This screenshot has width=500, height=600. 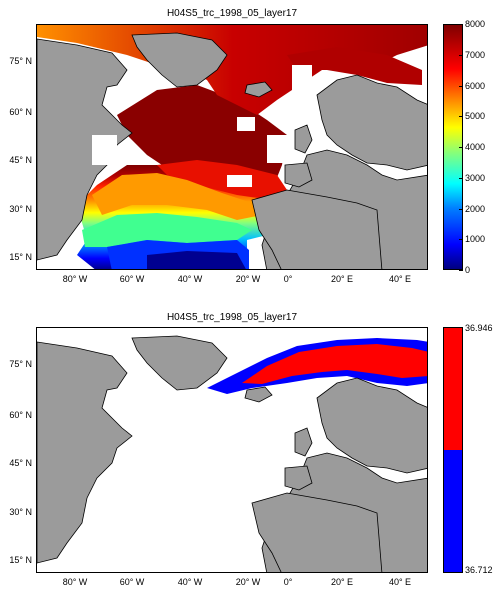 What do you see at coordinates (371, 122) in the screenshot?
I see `land-scandinavia` at bounding box center [371, 122].